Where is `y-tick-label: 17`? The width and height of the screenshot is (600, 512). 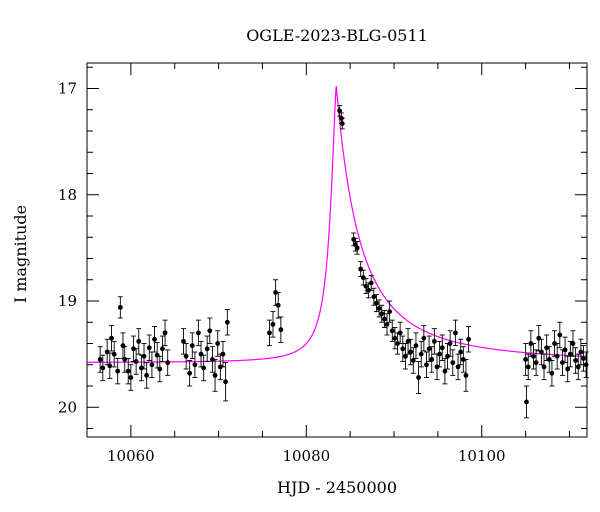
y-tick-label: 17 is located at coordinates (67, 89).